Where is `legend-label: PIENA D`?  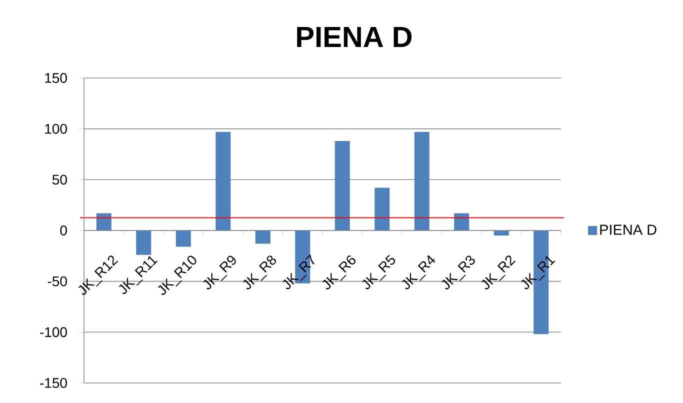 legend-label: PIENA D is located at coordinates (628, 229).